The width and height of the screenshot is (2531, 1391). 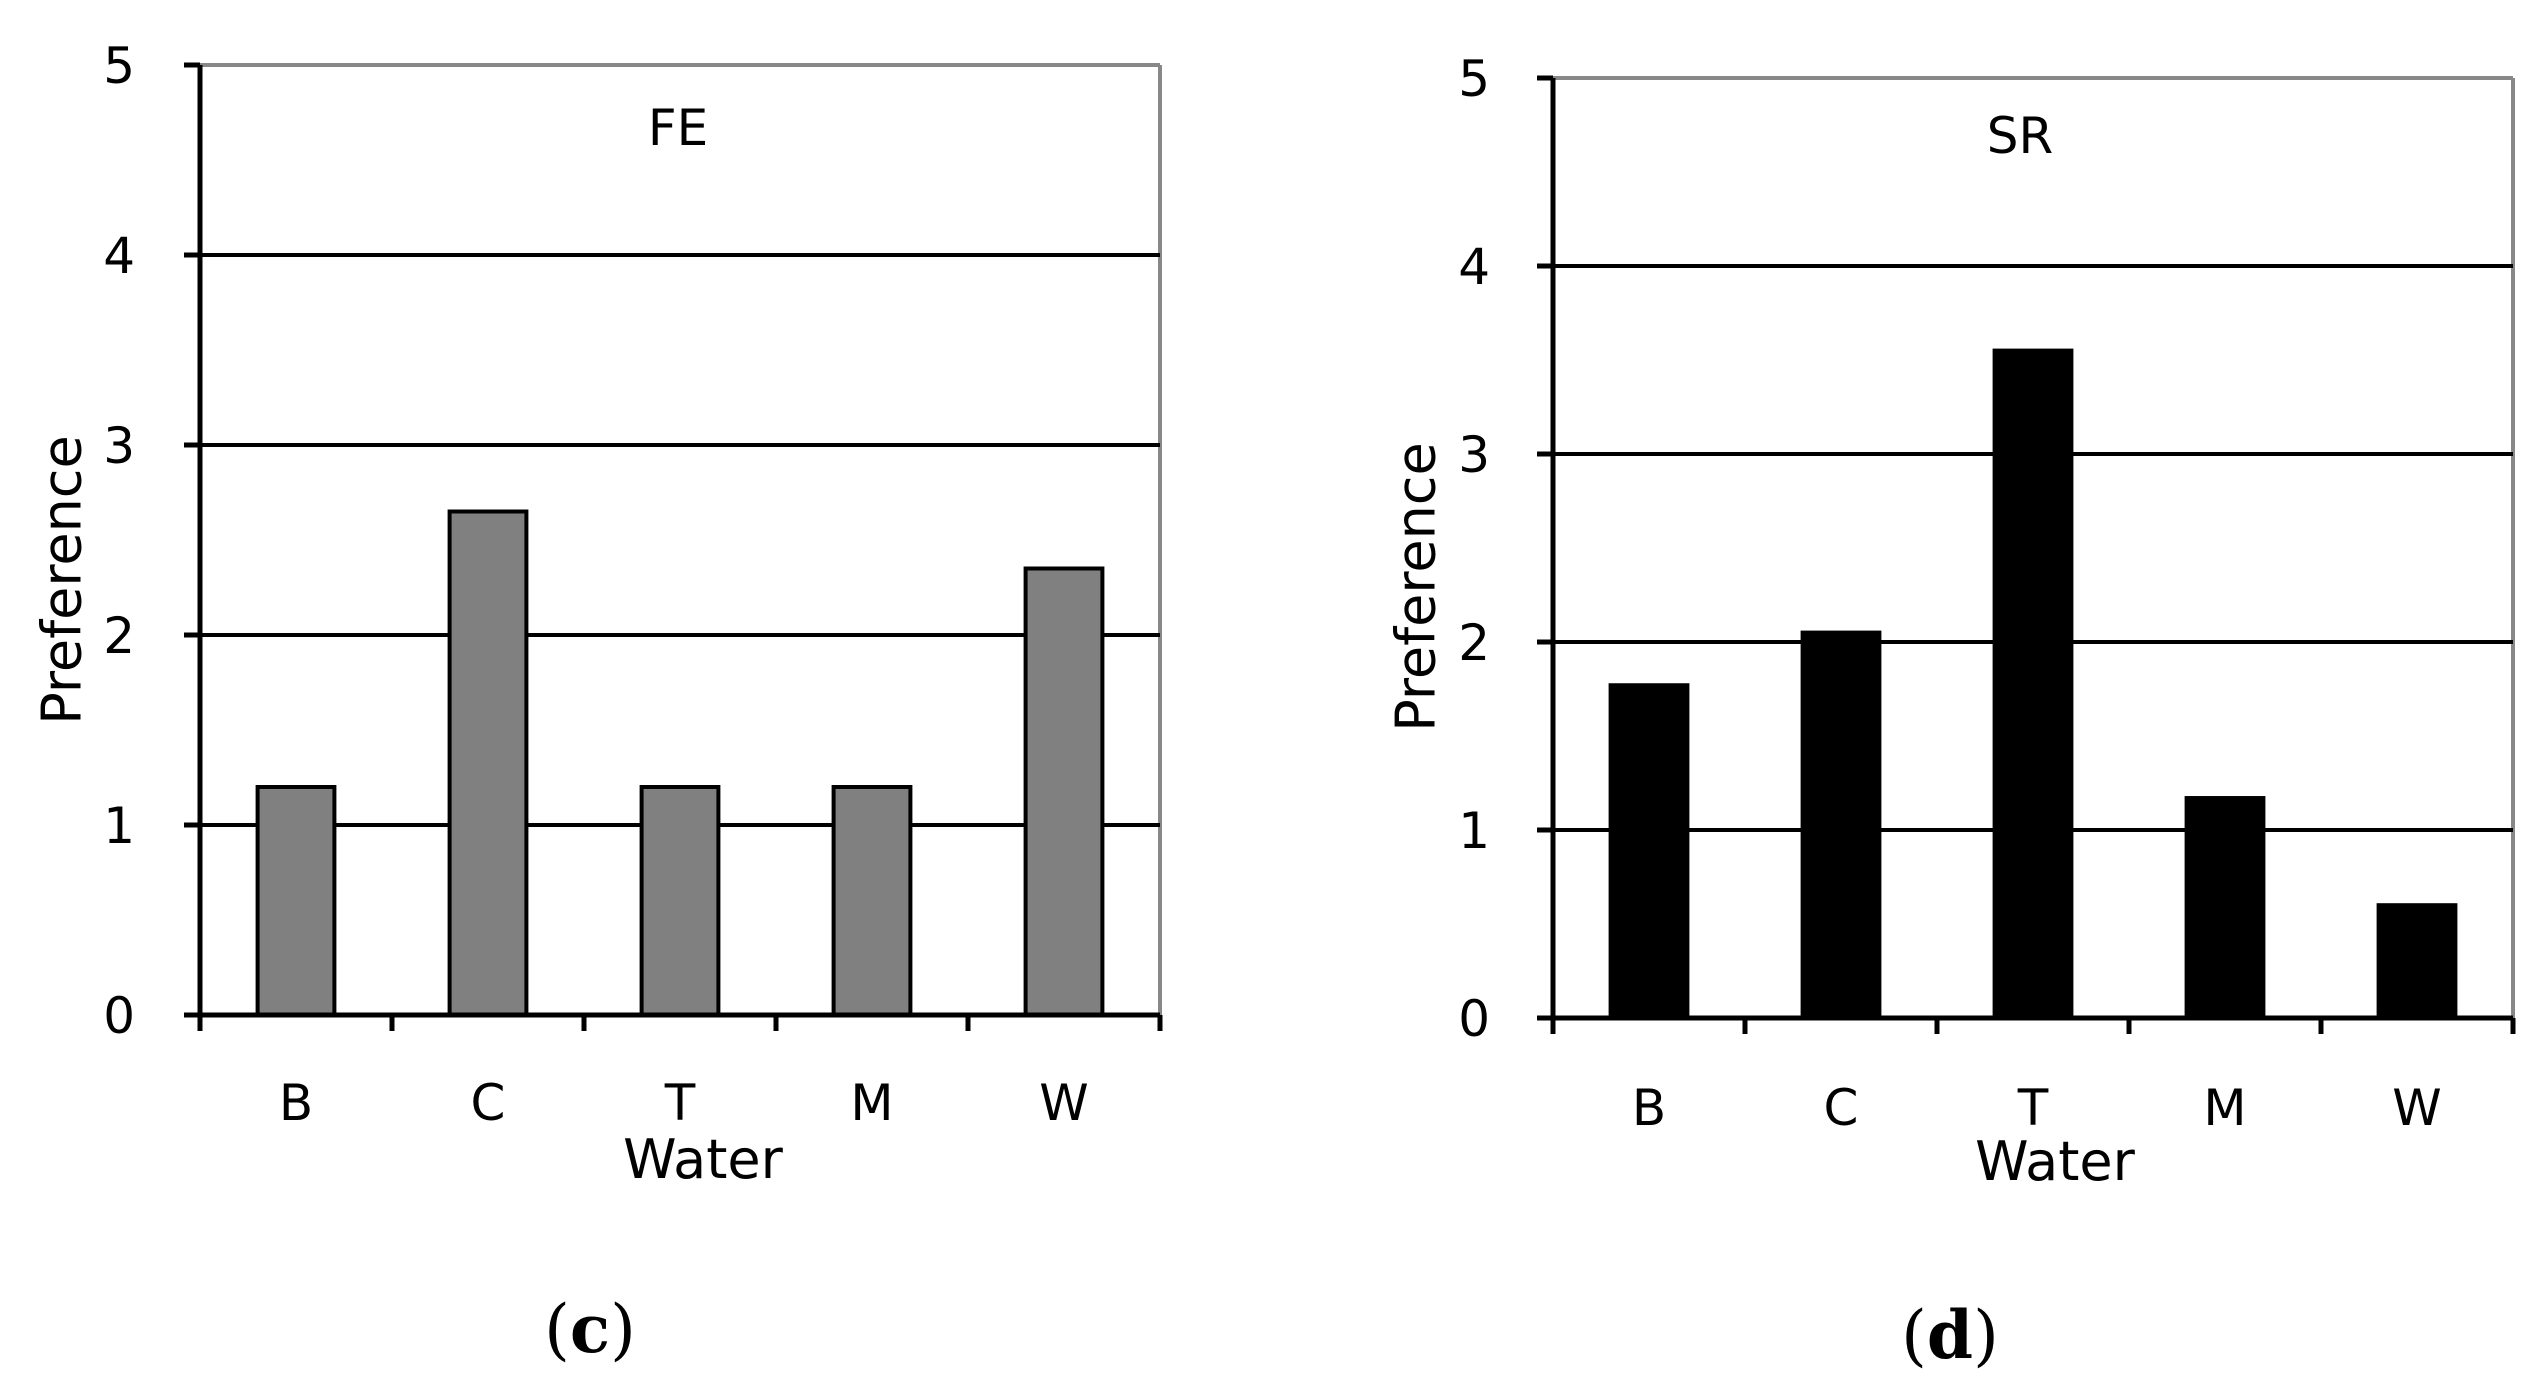 I want to click on chart-0-bar-W, so click(x=1064, y=791).